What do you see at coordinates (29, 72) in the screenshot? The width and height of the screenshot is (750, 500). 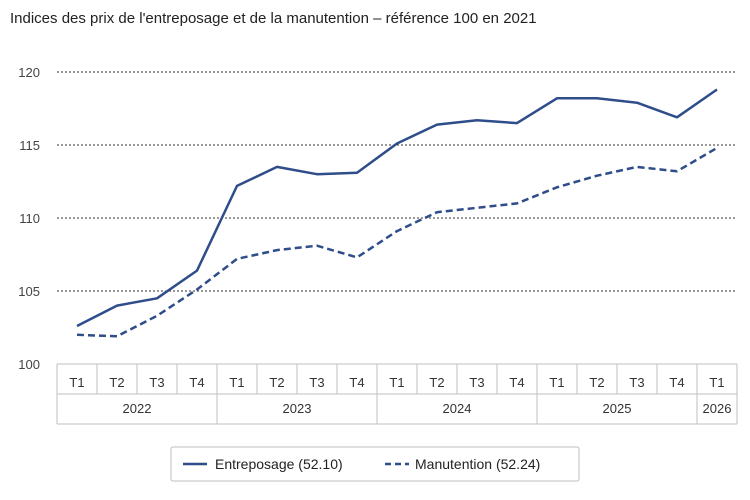 I see `y-tick-label: 120` at bounding box center [29, 72].